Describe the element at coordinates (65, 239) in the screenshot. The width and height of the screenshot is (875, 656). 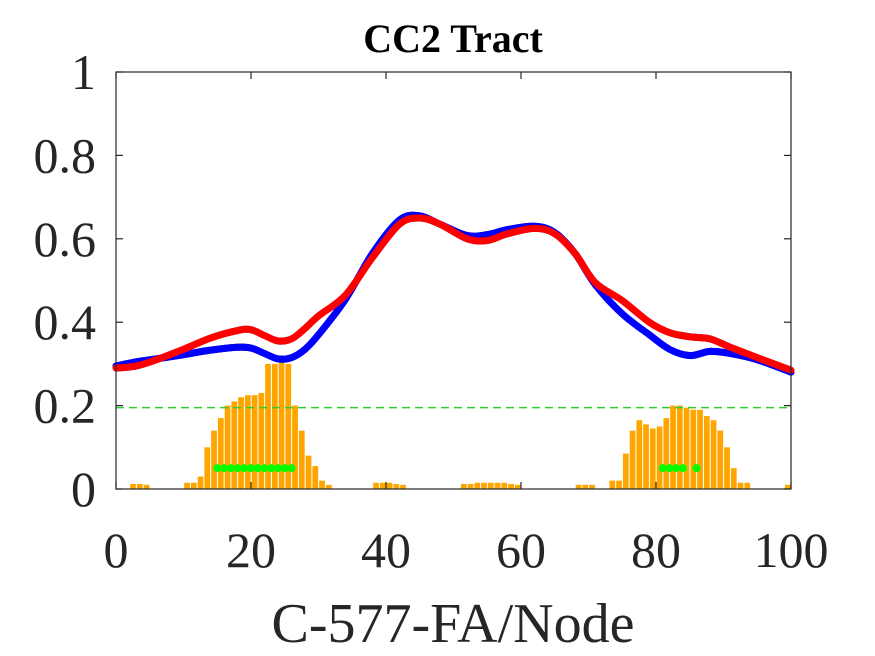
I see `y-tick-label: 0.6` at that location.